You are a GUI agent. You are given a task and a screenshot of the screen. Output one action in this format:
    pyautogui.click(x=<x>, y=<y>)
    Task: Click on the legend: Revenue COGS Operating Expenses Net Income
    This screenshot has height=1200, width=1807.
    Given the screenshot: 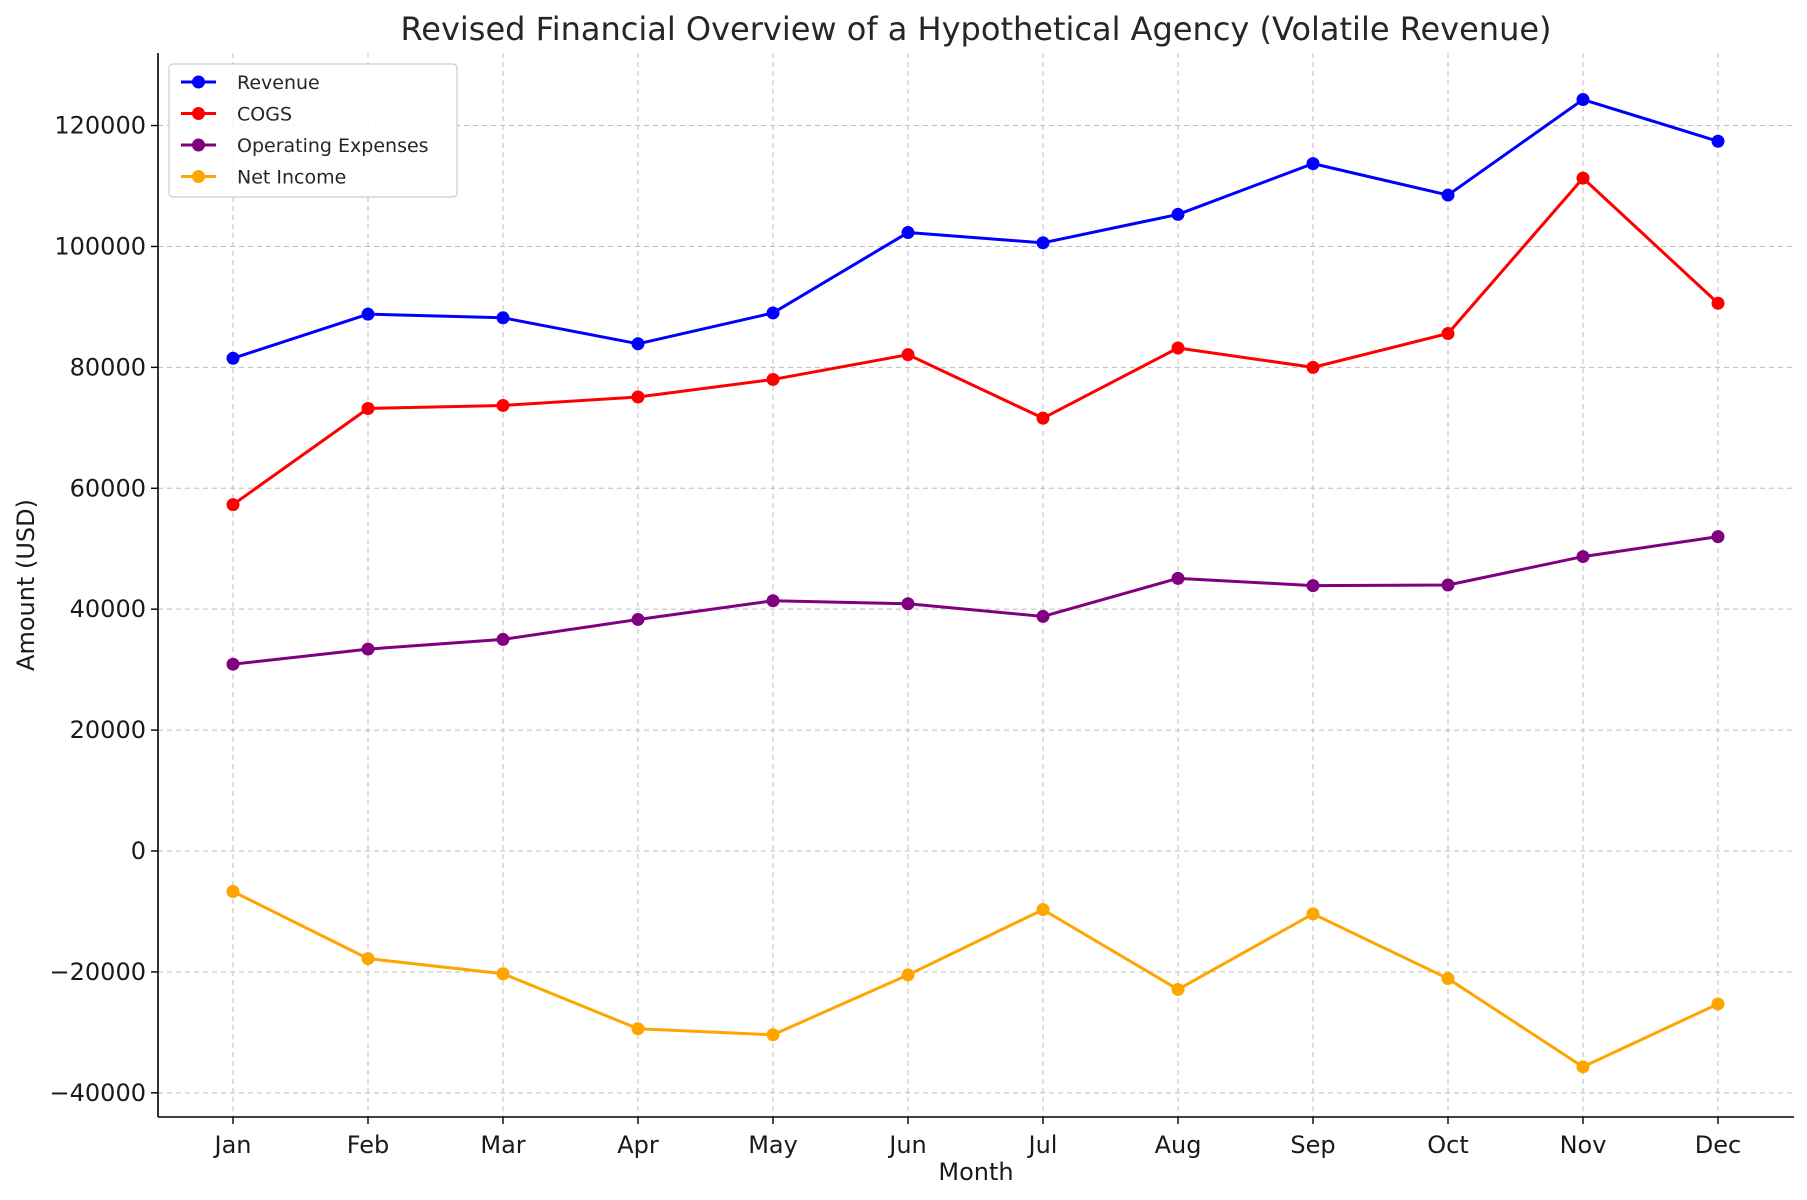 What is the action you would take?
    pyautogui.click(x=313, y=130)
    